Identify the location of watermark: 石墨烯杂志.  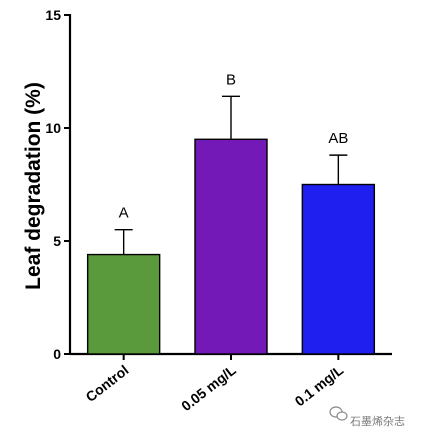
(367, 417).